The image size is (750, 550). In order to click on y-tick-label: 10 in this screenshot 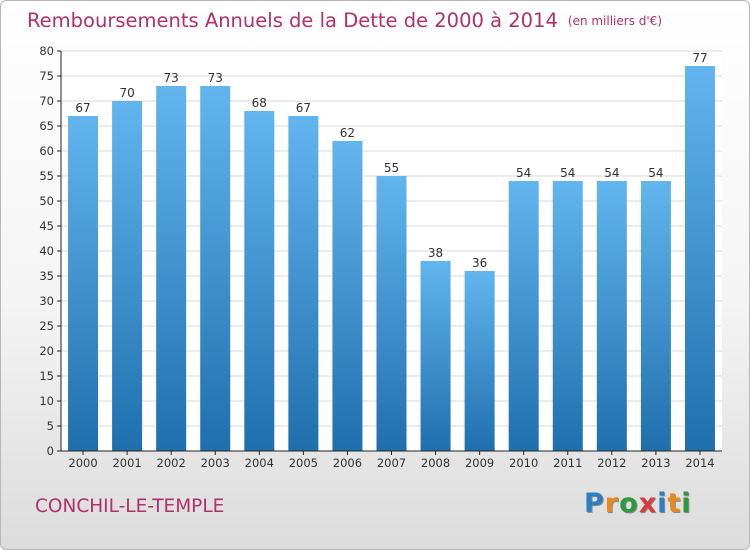, I will do `click(46, 401)`.